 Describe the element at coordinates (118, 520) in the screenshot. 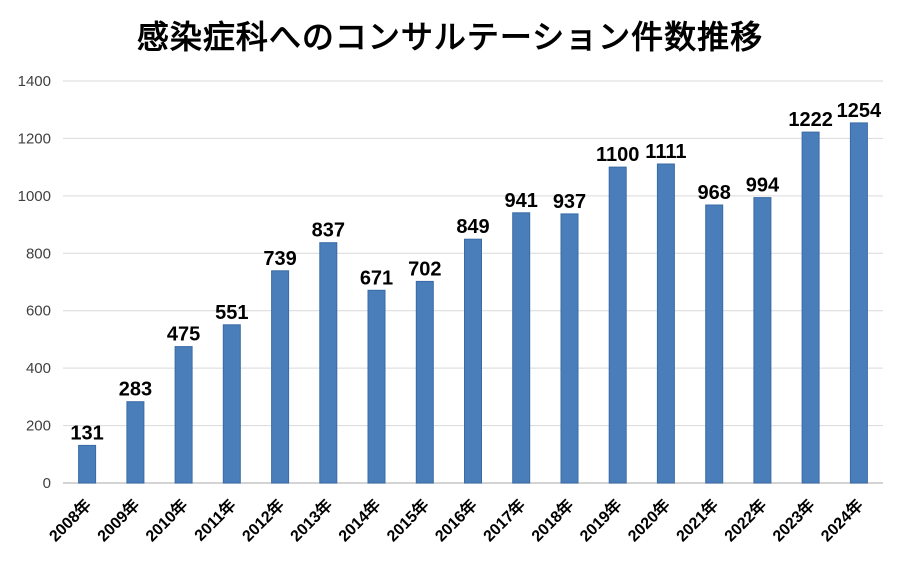

I see `x-axis-tick-label: 2009年` at that location.